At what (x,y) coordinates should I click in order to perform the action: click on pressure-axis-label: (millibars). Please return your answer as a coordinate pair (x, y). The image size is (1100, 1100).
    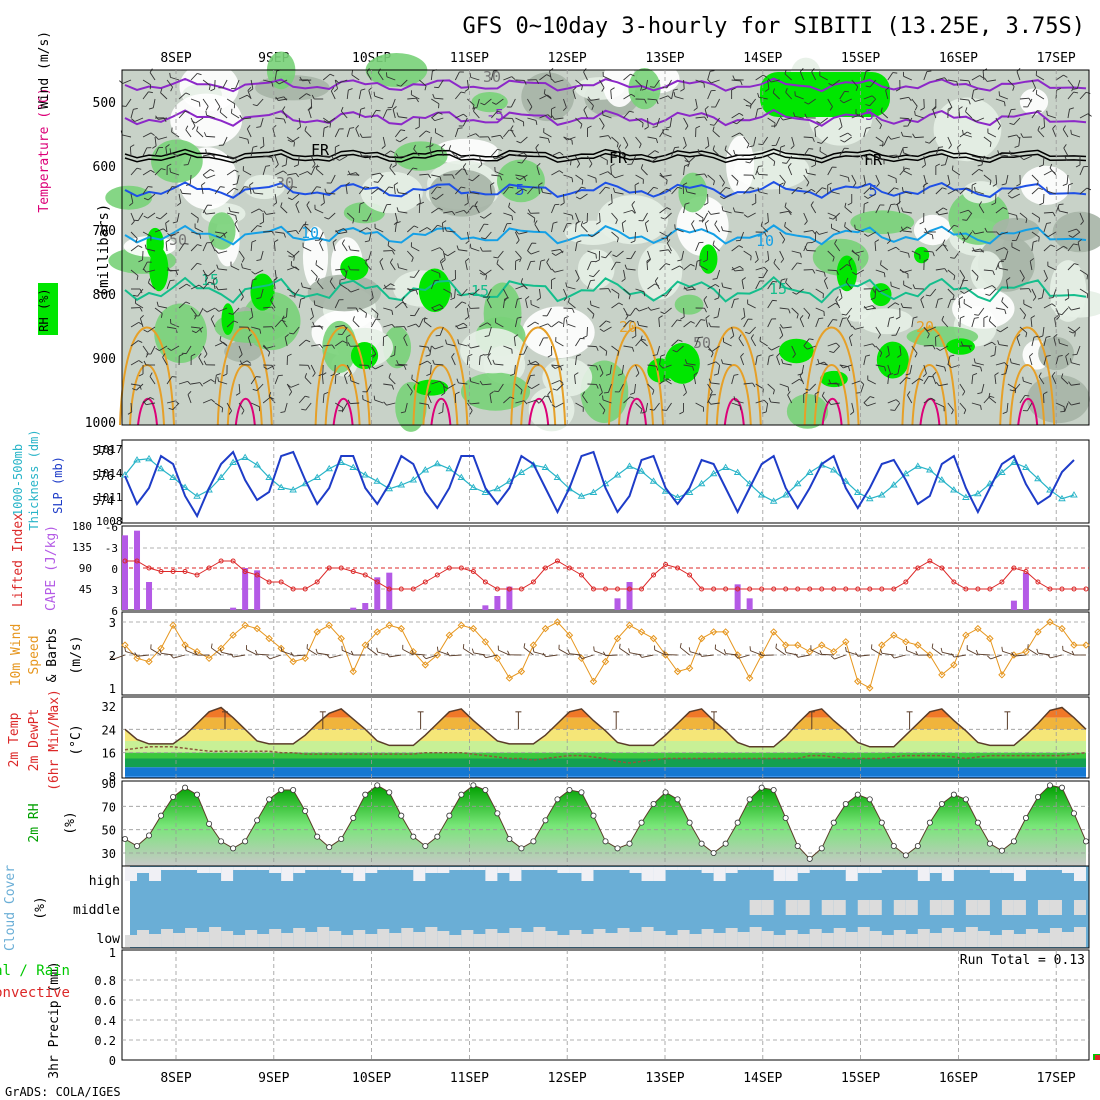
    Looking at the image, I should click on (104, 250).